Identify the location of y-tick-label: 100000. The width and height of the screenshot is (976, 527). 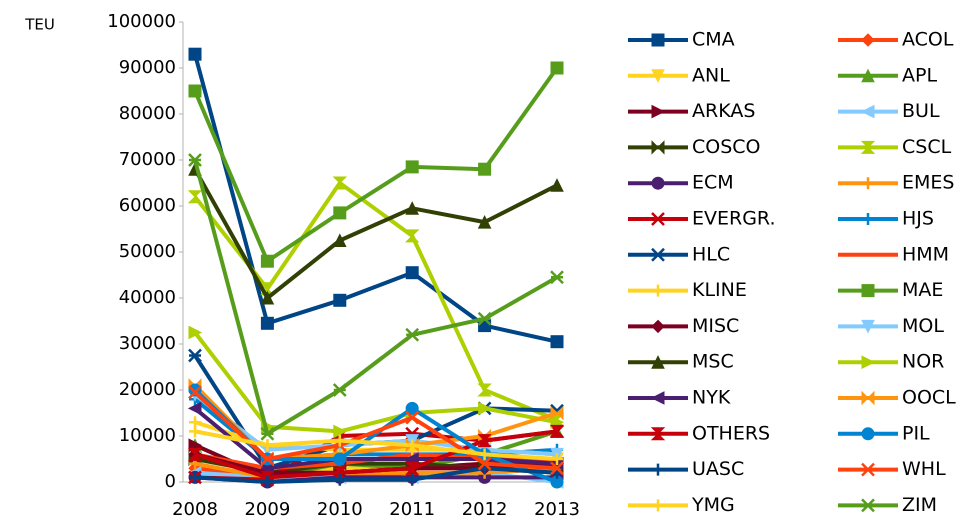
(141, 21).